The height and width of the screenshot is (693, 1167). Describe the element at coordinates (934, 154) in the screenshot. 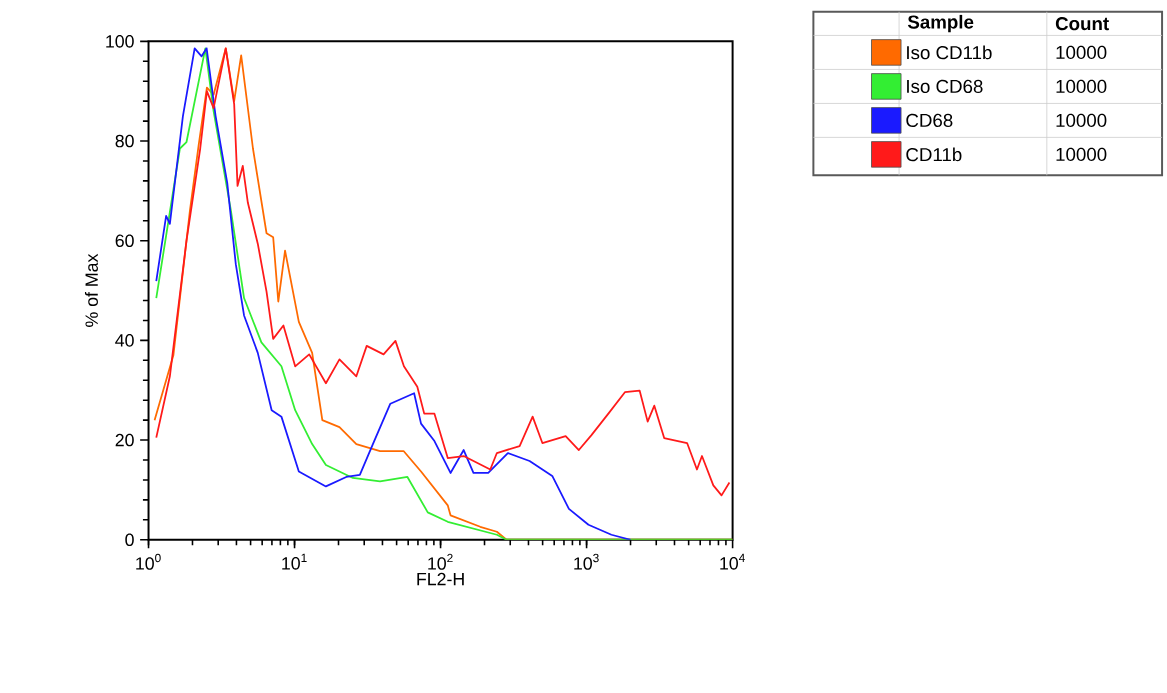

I see `legend-label: CD11b` at that location.